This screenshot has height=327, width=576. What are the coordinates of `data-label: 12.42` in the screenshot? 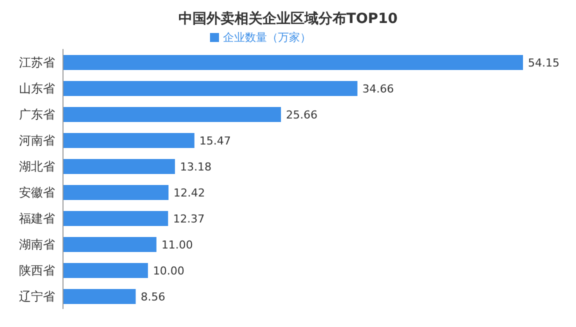 It's located at (190, 193).